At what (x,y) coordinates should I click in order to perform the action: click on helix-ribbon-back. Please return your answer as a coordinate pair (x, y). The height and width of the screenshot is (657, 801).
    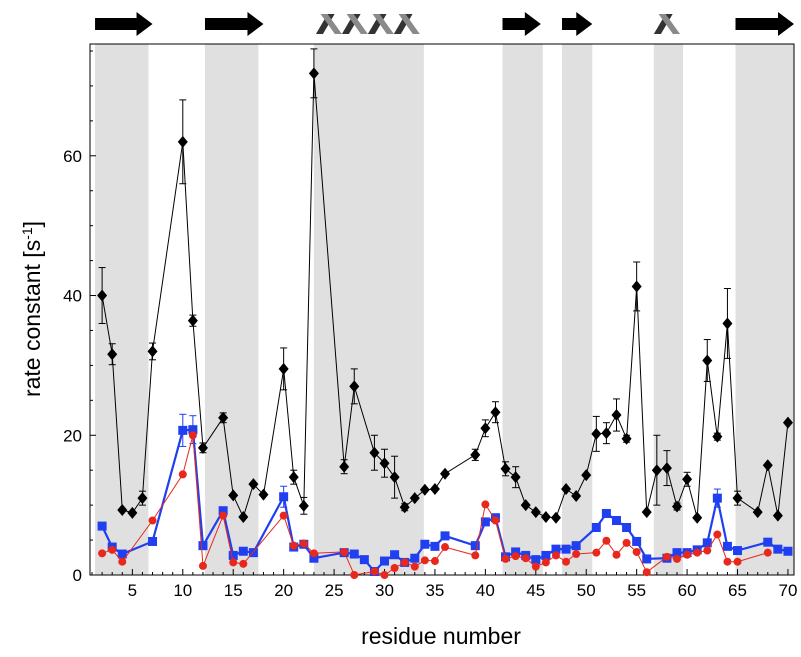
    Looking at the image, I should click on (331, 24).